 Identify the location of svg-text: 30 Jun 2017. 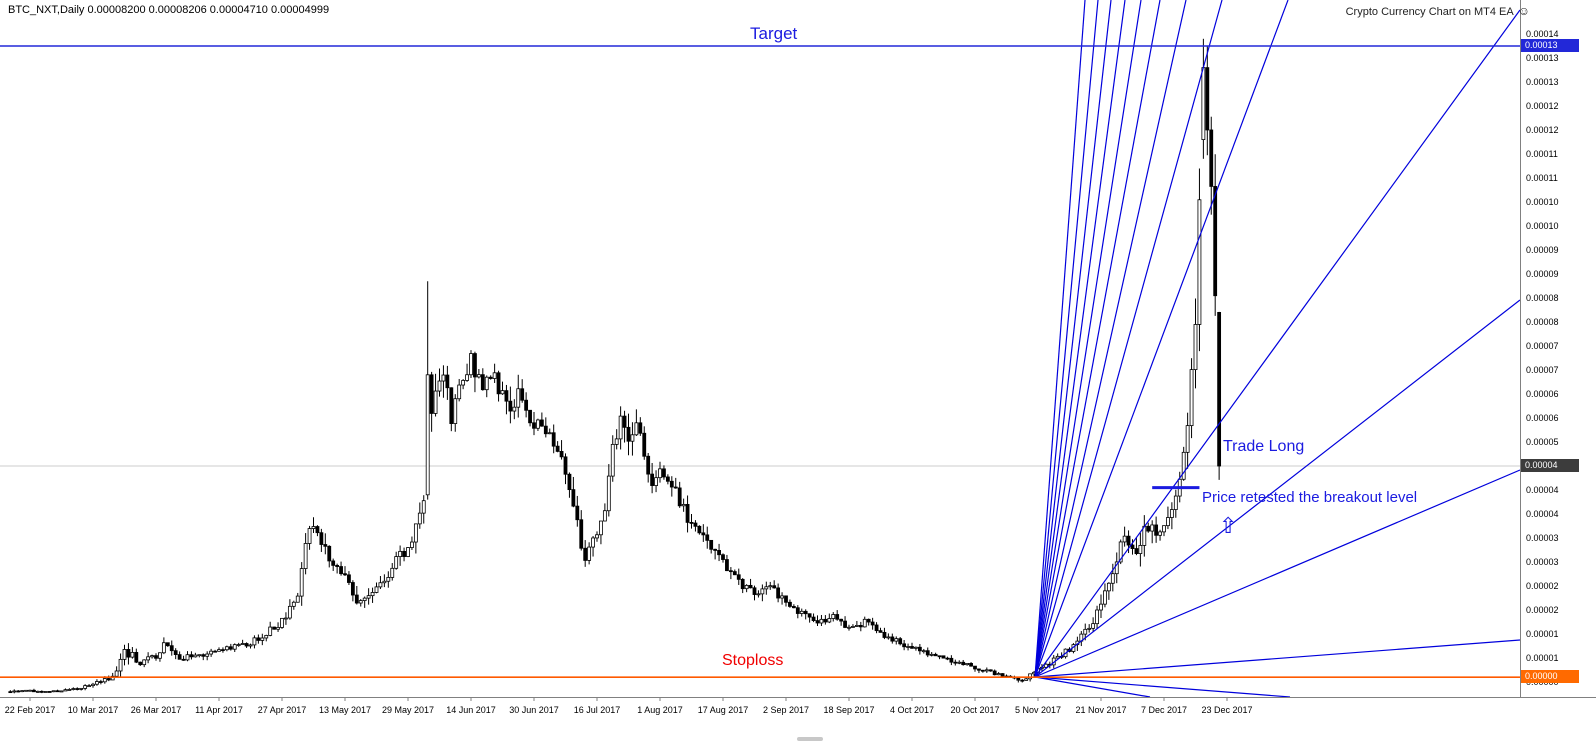
(534, 710).